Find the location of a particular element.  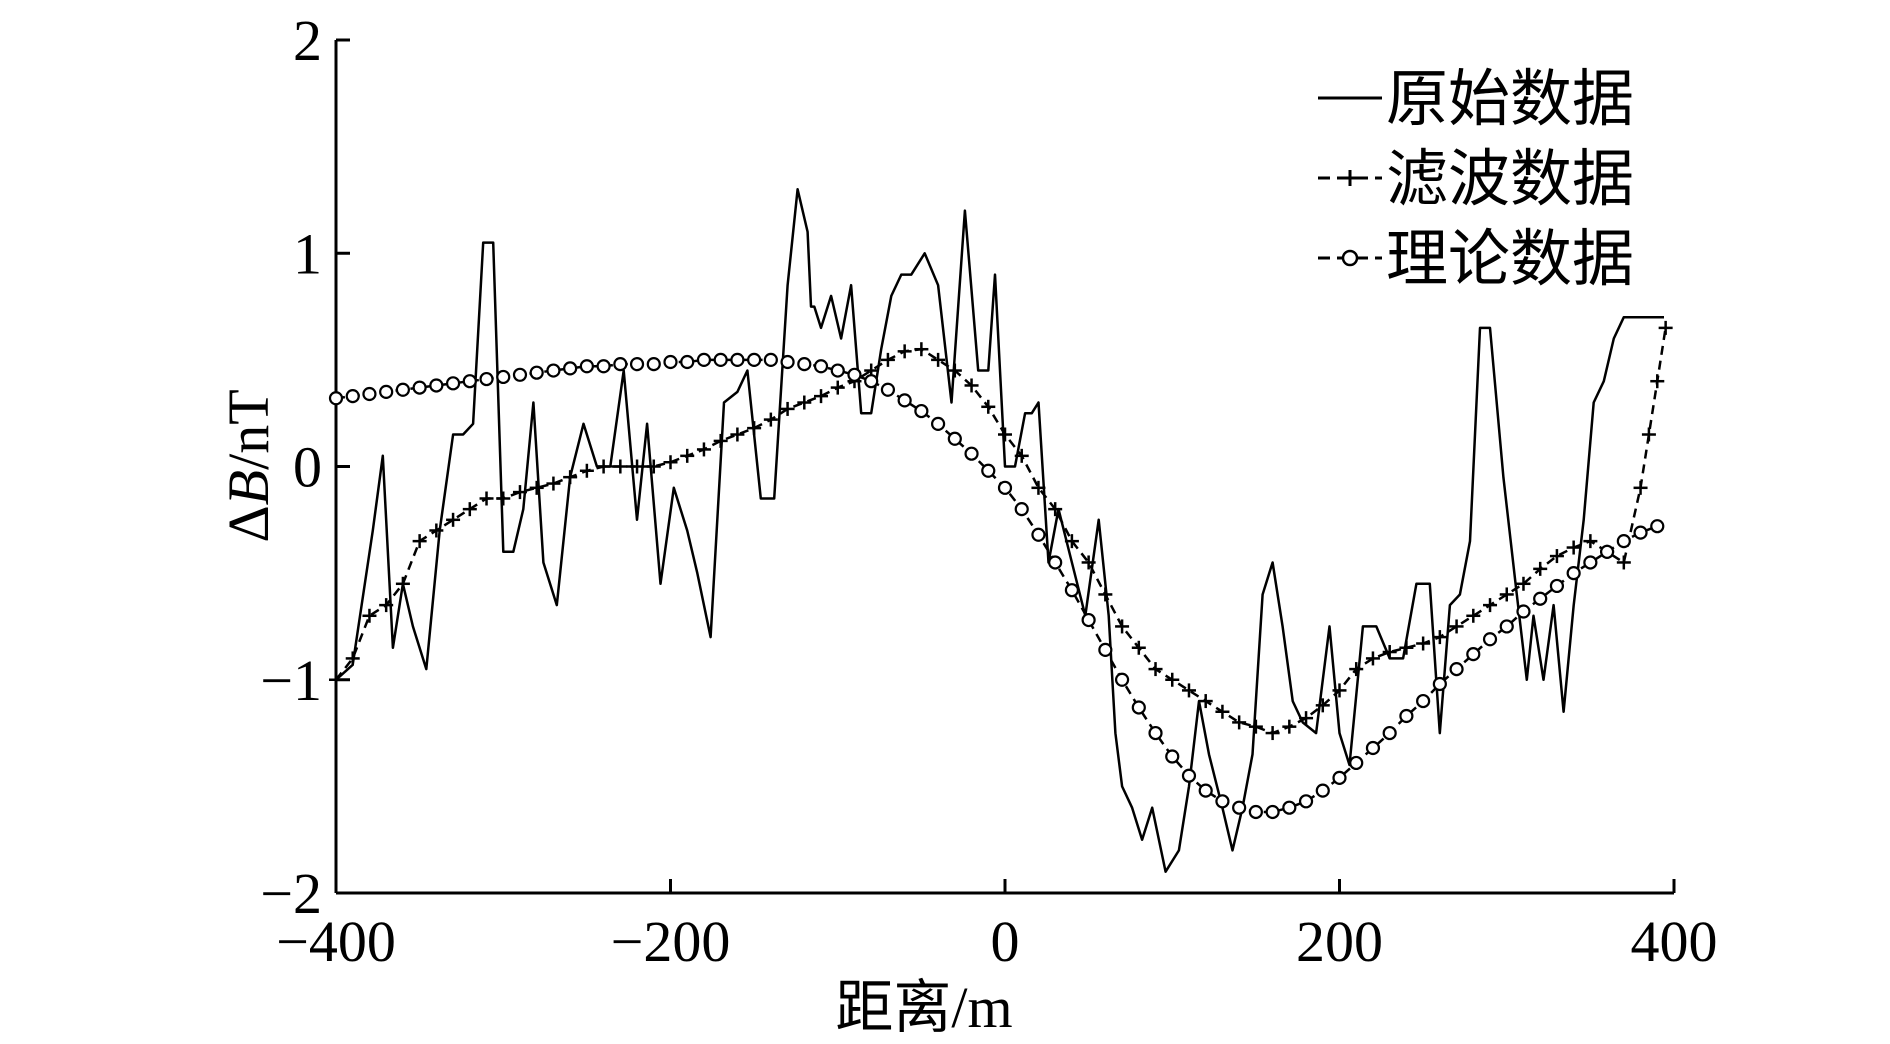

x-tick-label: 0 is located at coordinates (1005, 941).